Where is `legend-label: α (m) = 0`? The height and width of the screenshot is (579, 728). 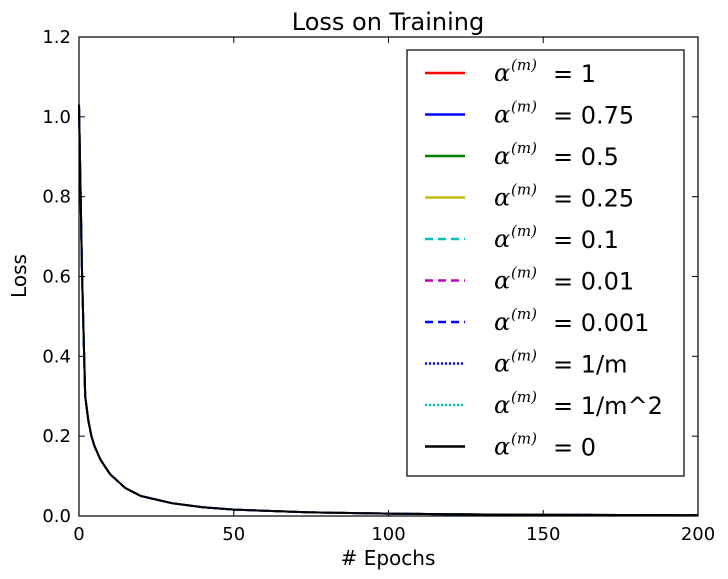
legend-label: α (m) = 0 is located at coordinates (545, 446).